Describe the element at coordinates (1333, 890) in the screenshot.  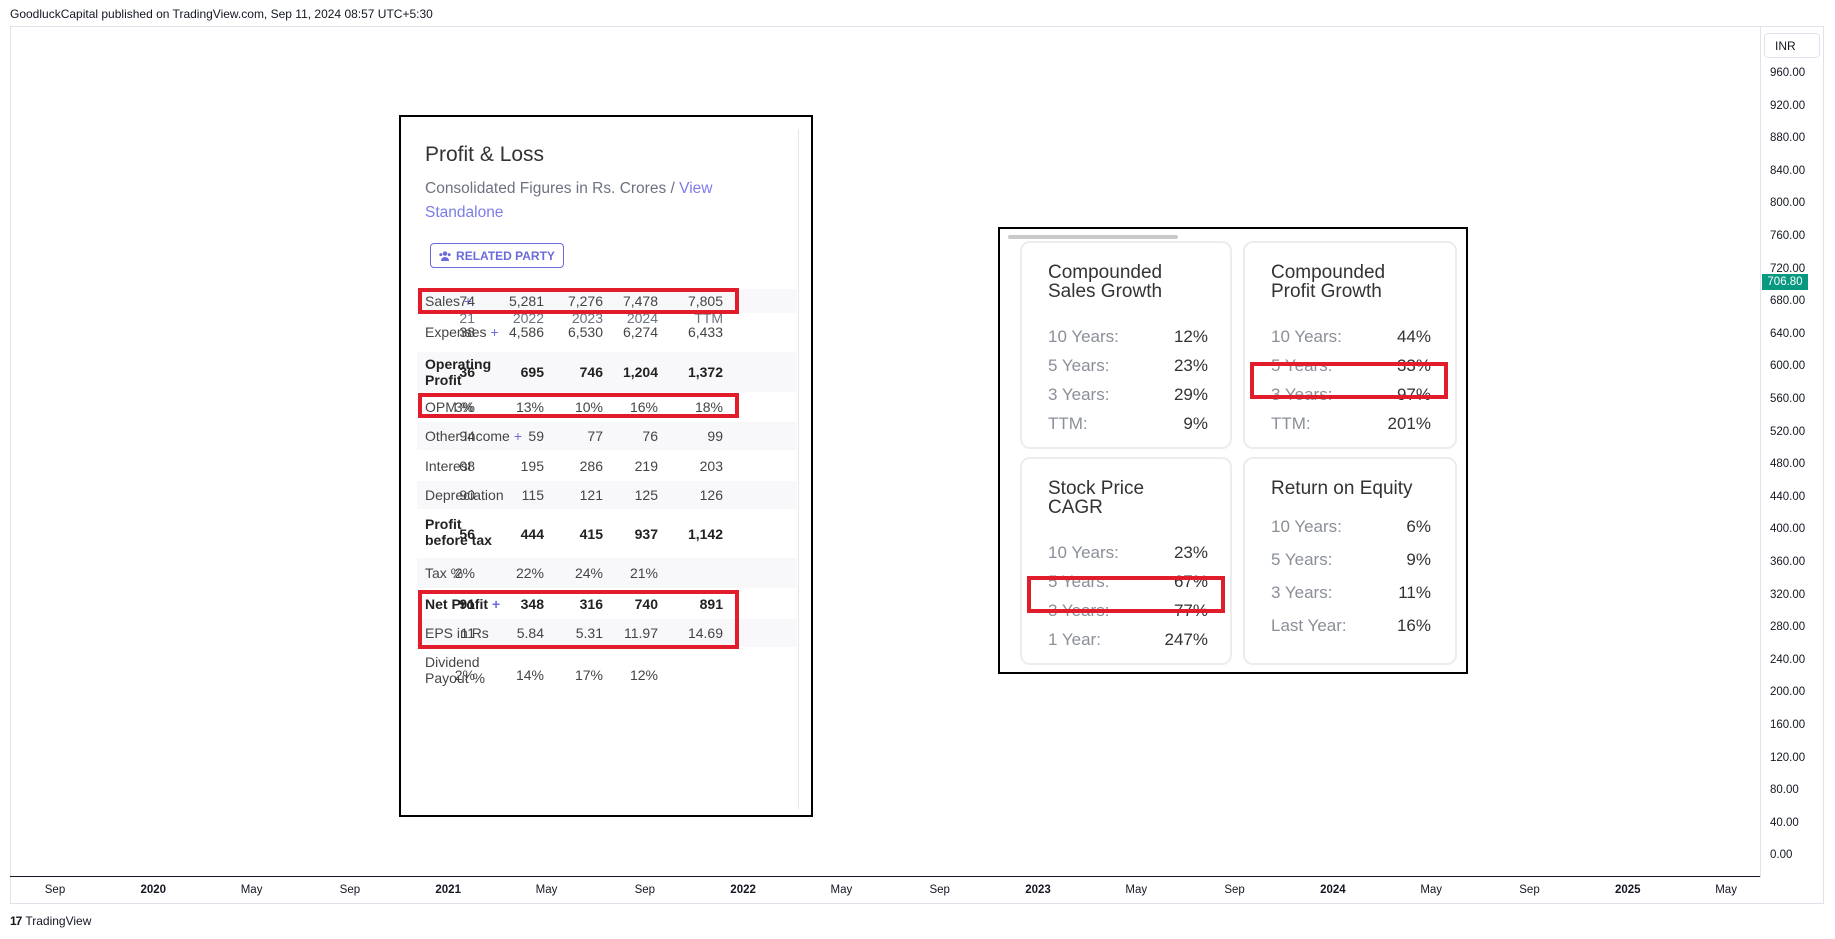
I see `time-tick: 2024` at that location.